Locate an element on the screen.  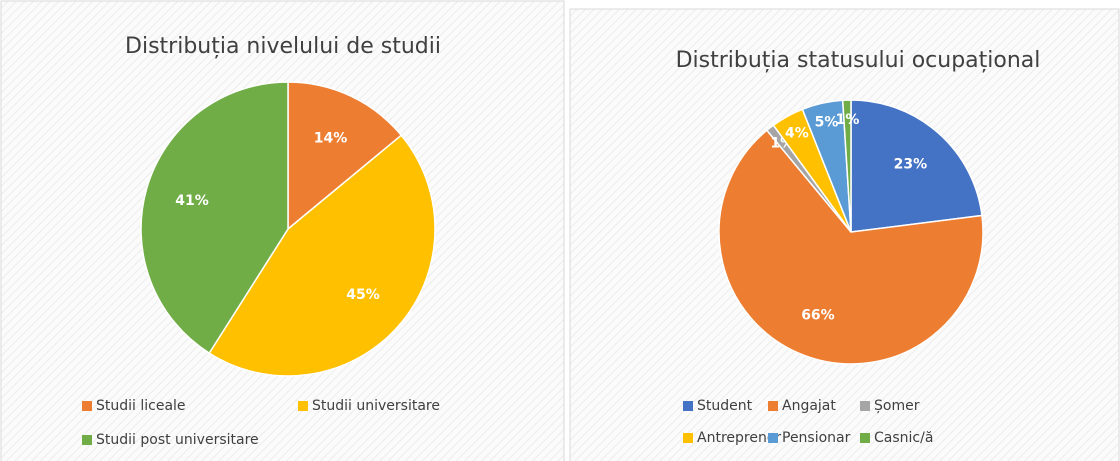
legend-label: Student is located at coordinates (725, 406).